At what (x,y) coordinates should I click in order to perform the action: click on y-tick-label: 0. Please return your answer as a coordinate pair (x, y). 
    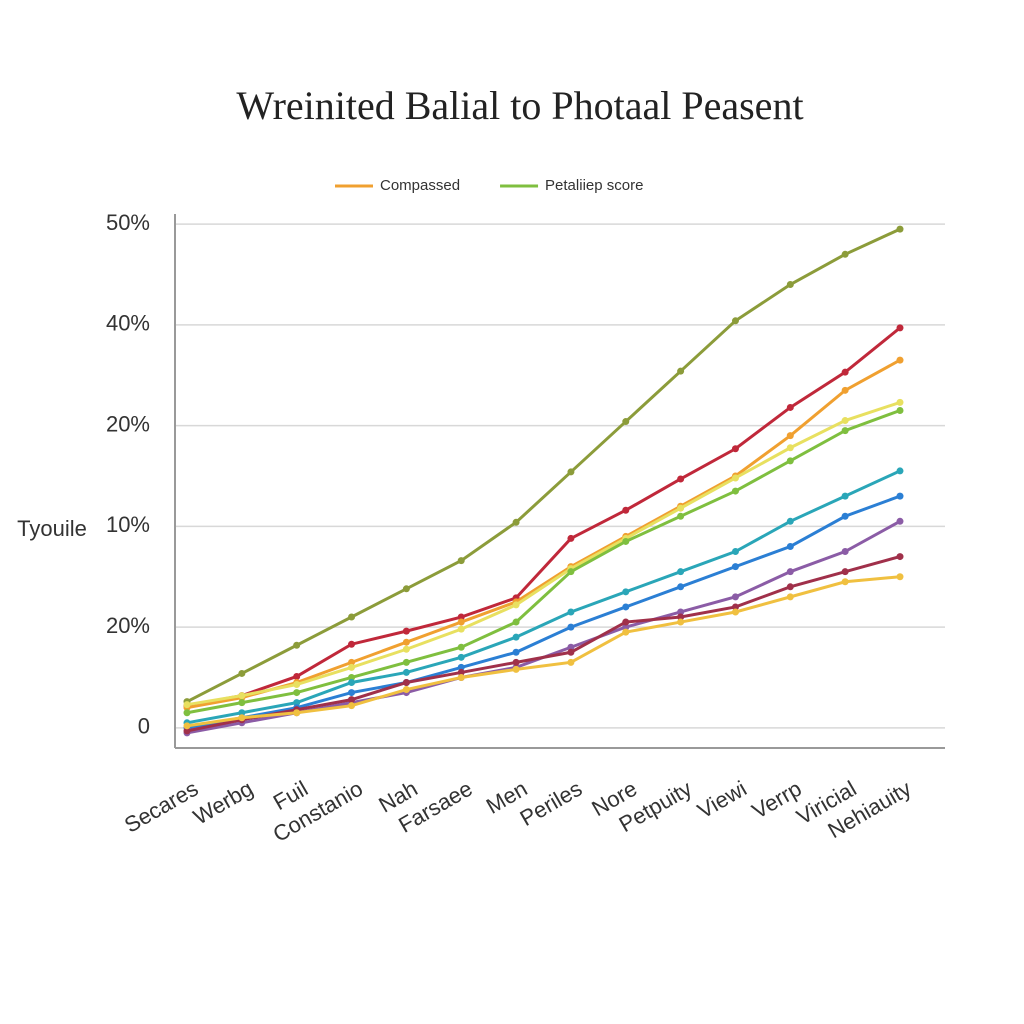
    Looking at the image, I should click on (144, 726).